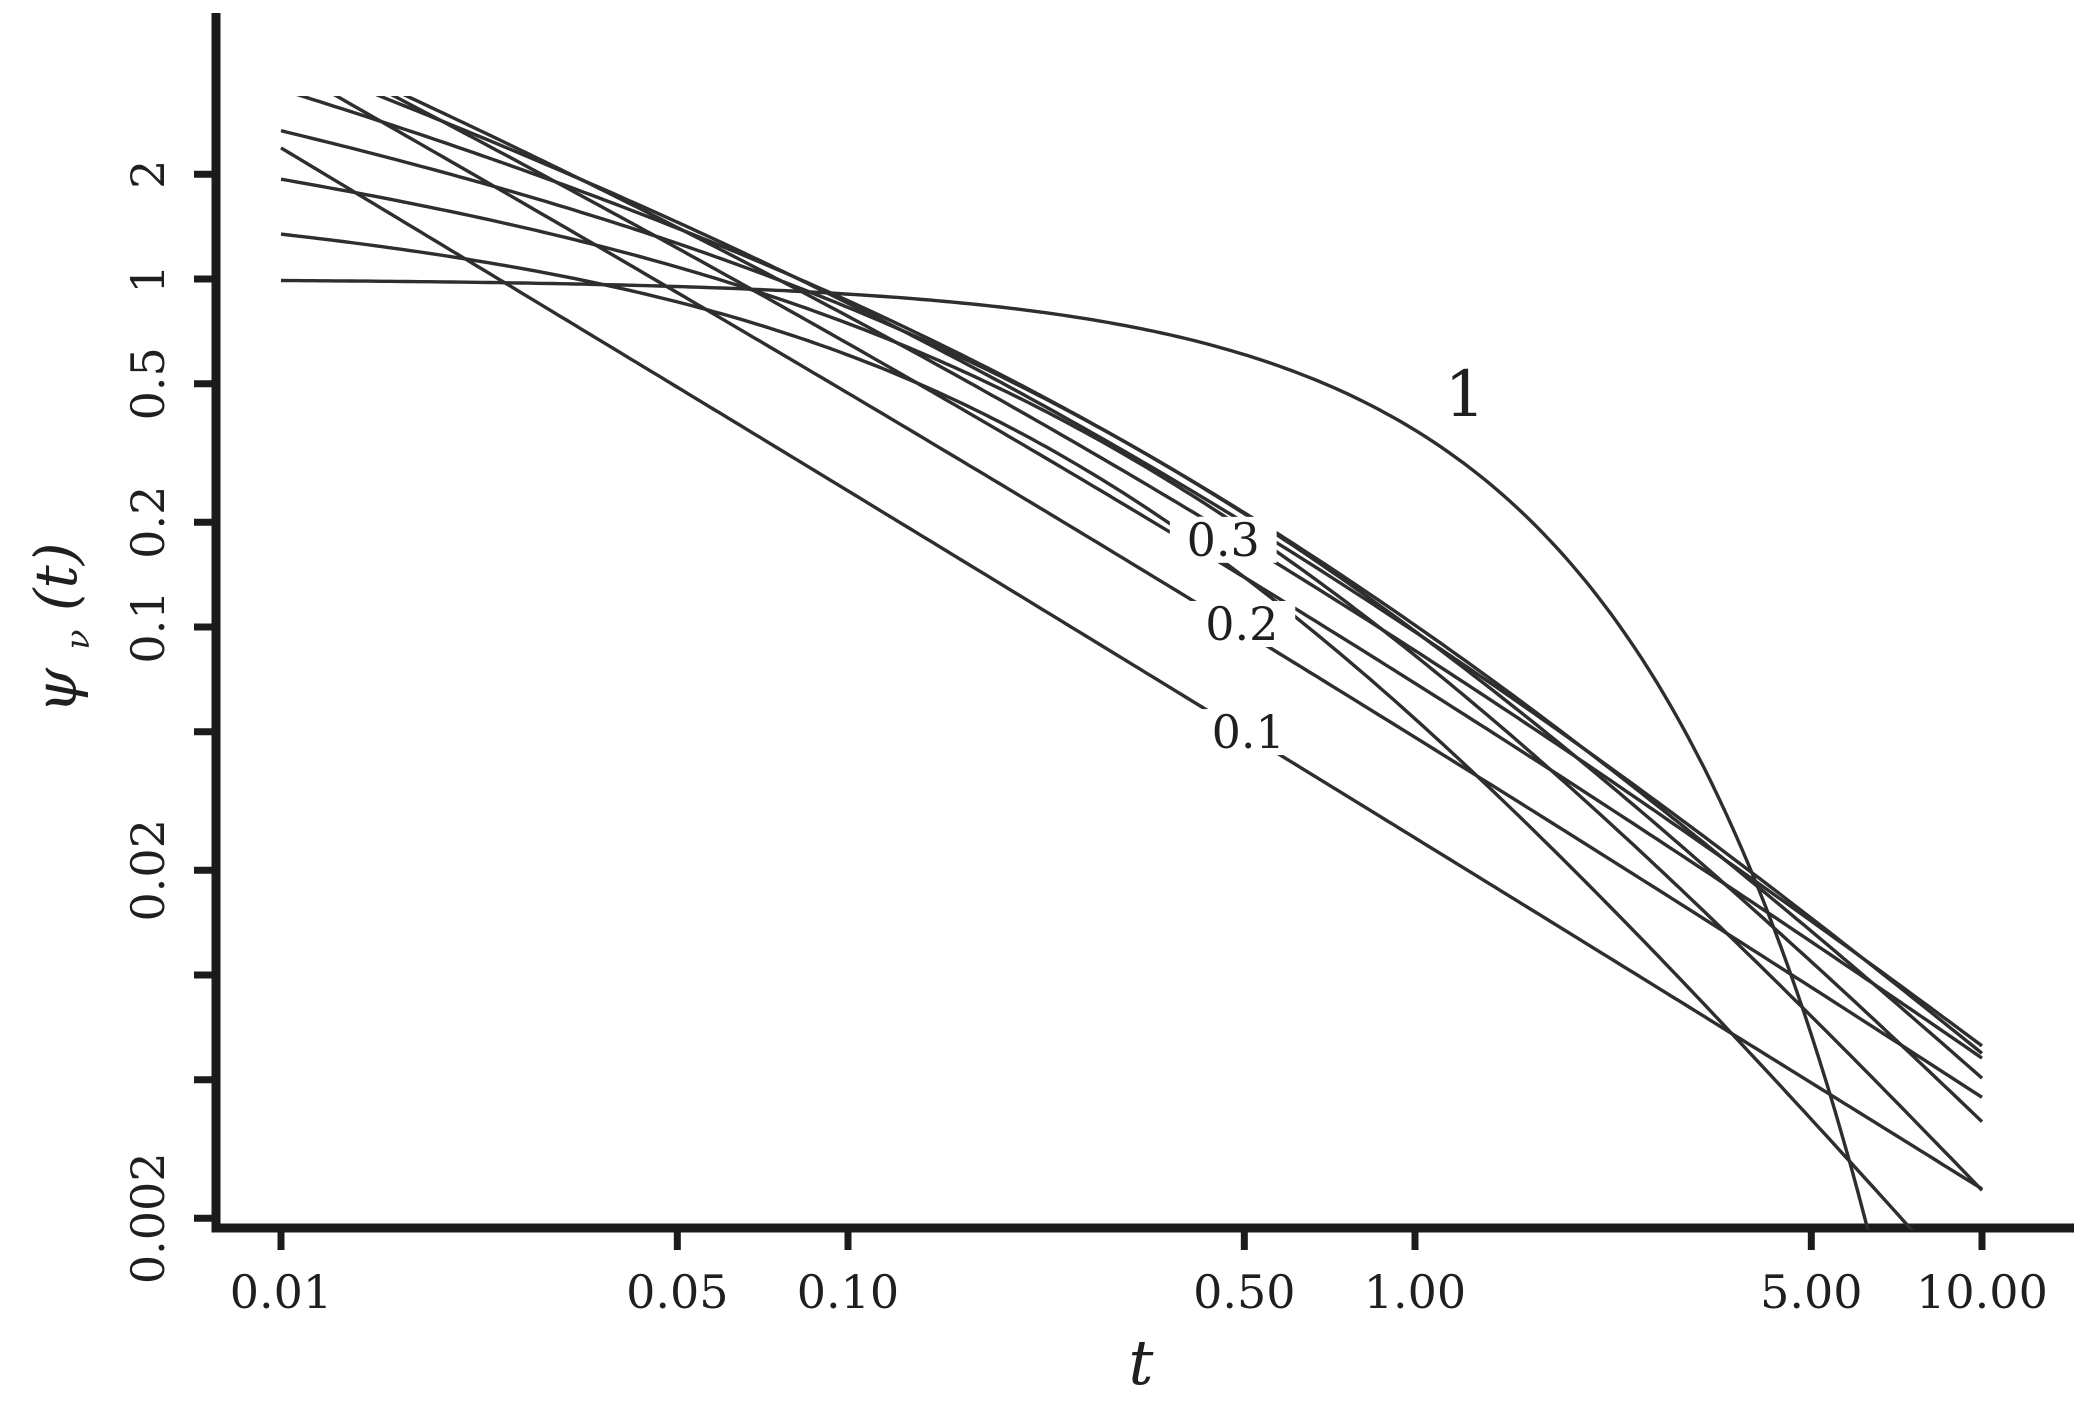 The width and height of the screenshot is (2074, 1411). I want to click on curve-label-0.1: 0.1, so click(1248, 732).